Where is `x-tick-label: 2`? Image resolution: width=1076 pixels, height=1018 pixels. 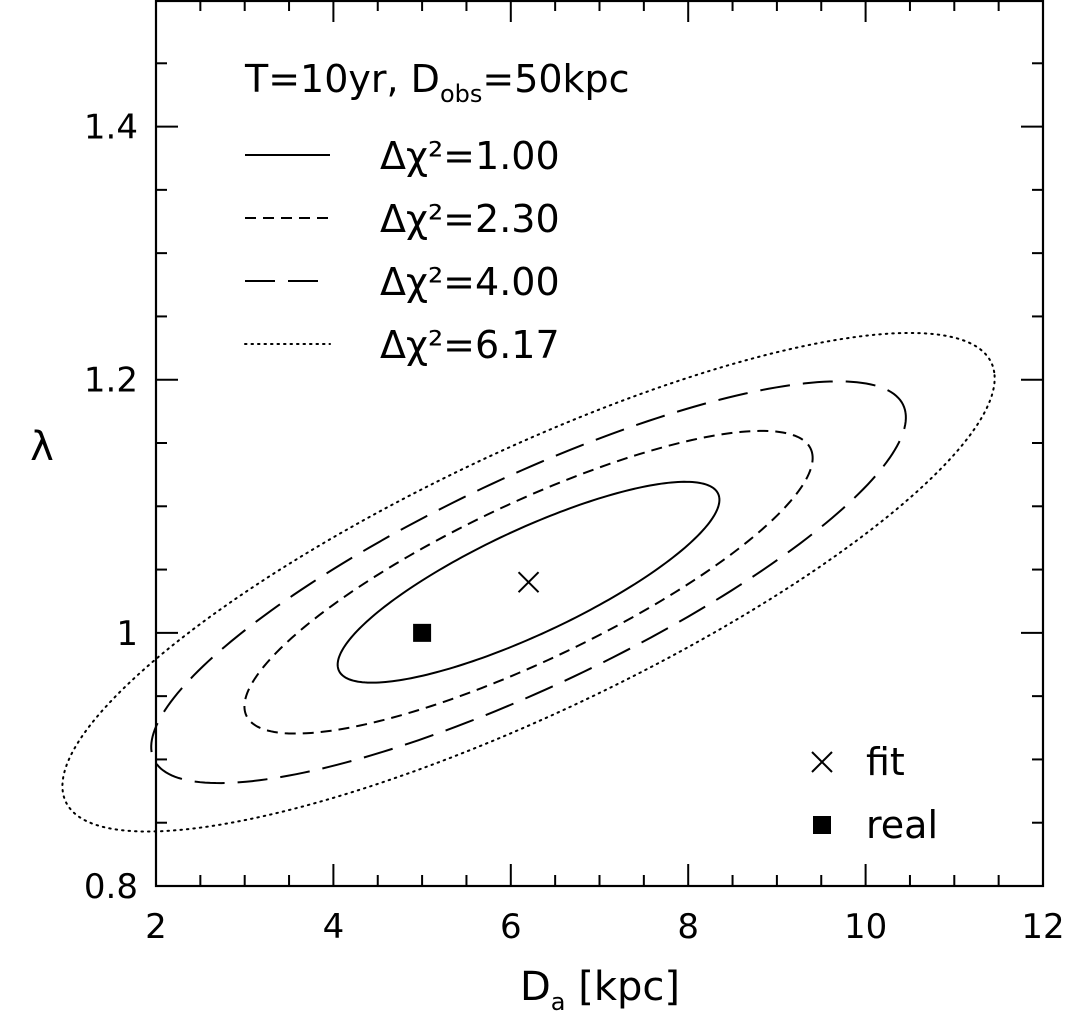 x-tick-label: 2 is located at coordinates (156, 927).